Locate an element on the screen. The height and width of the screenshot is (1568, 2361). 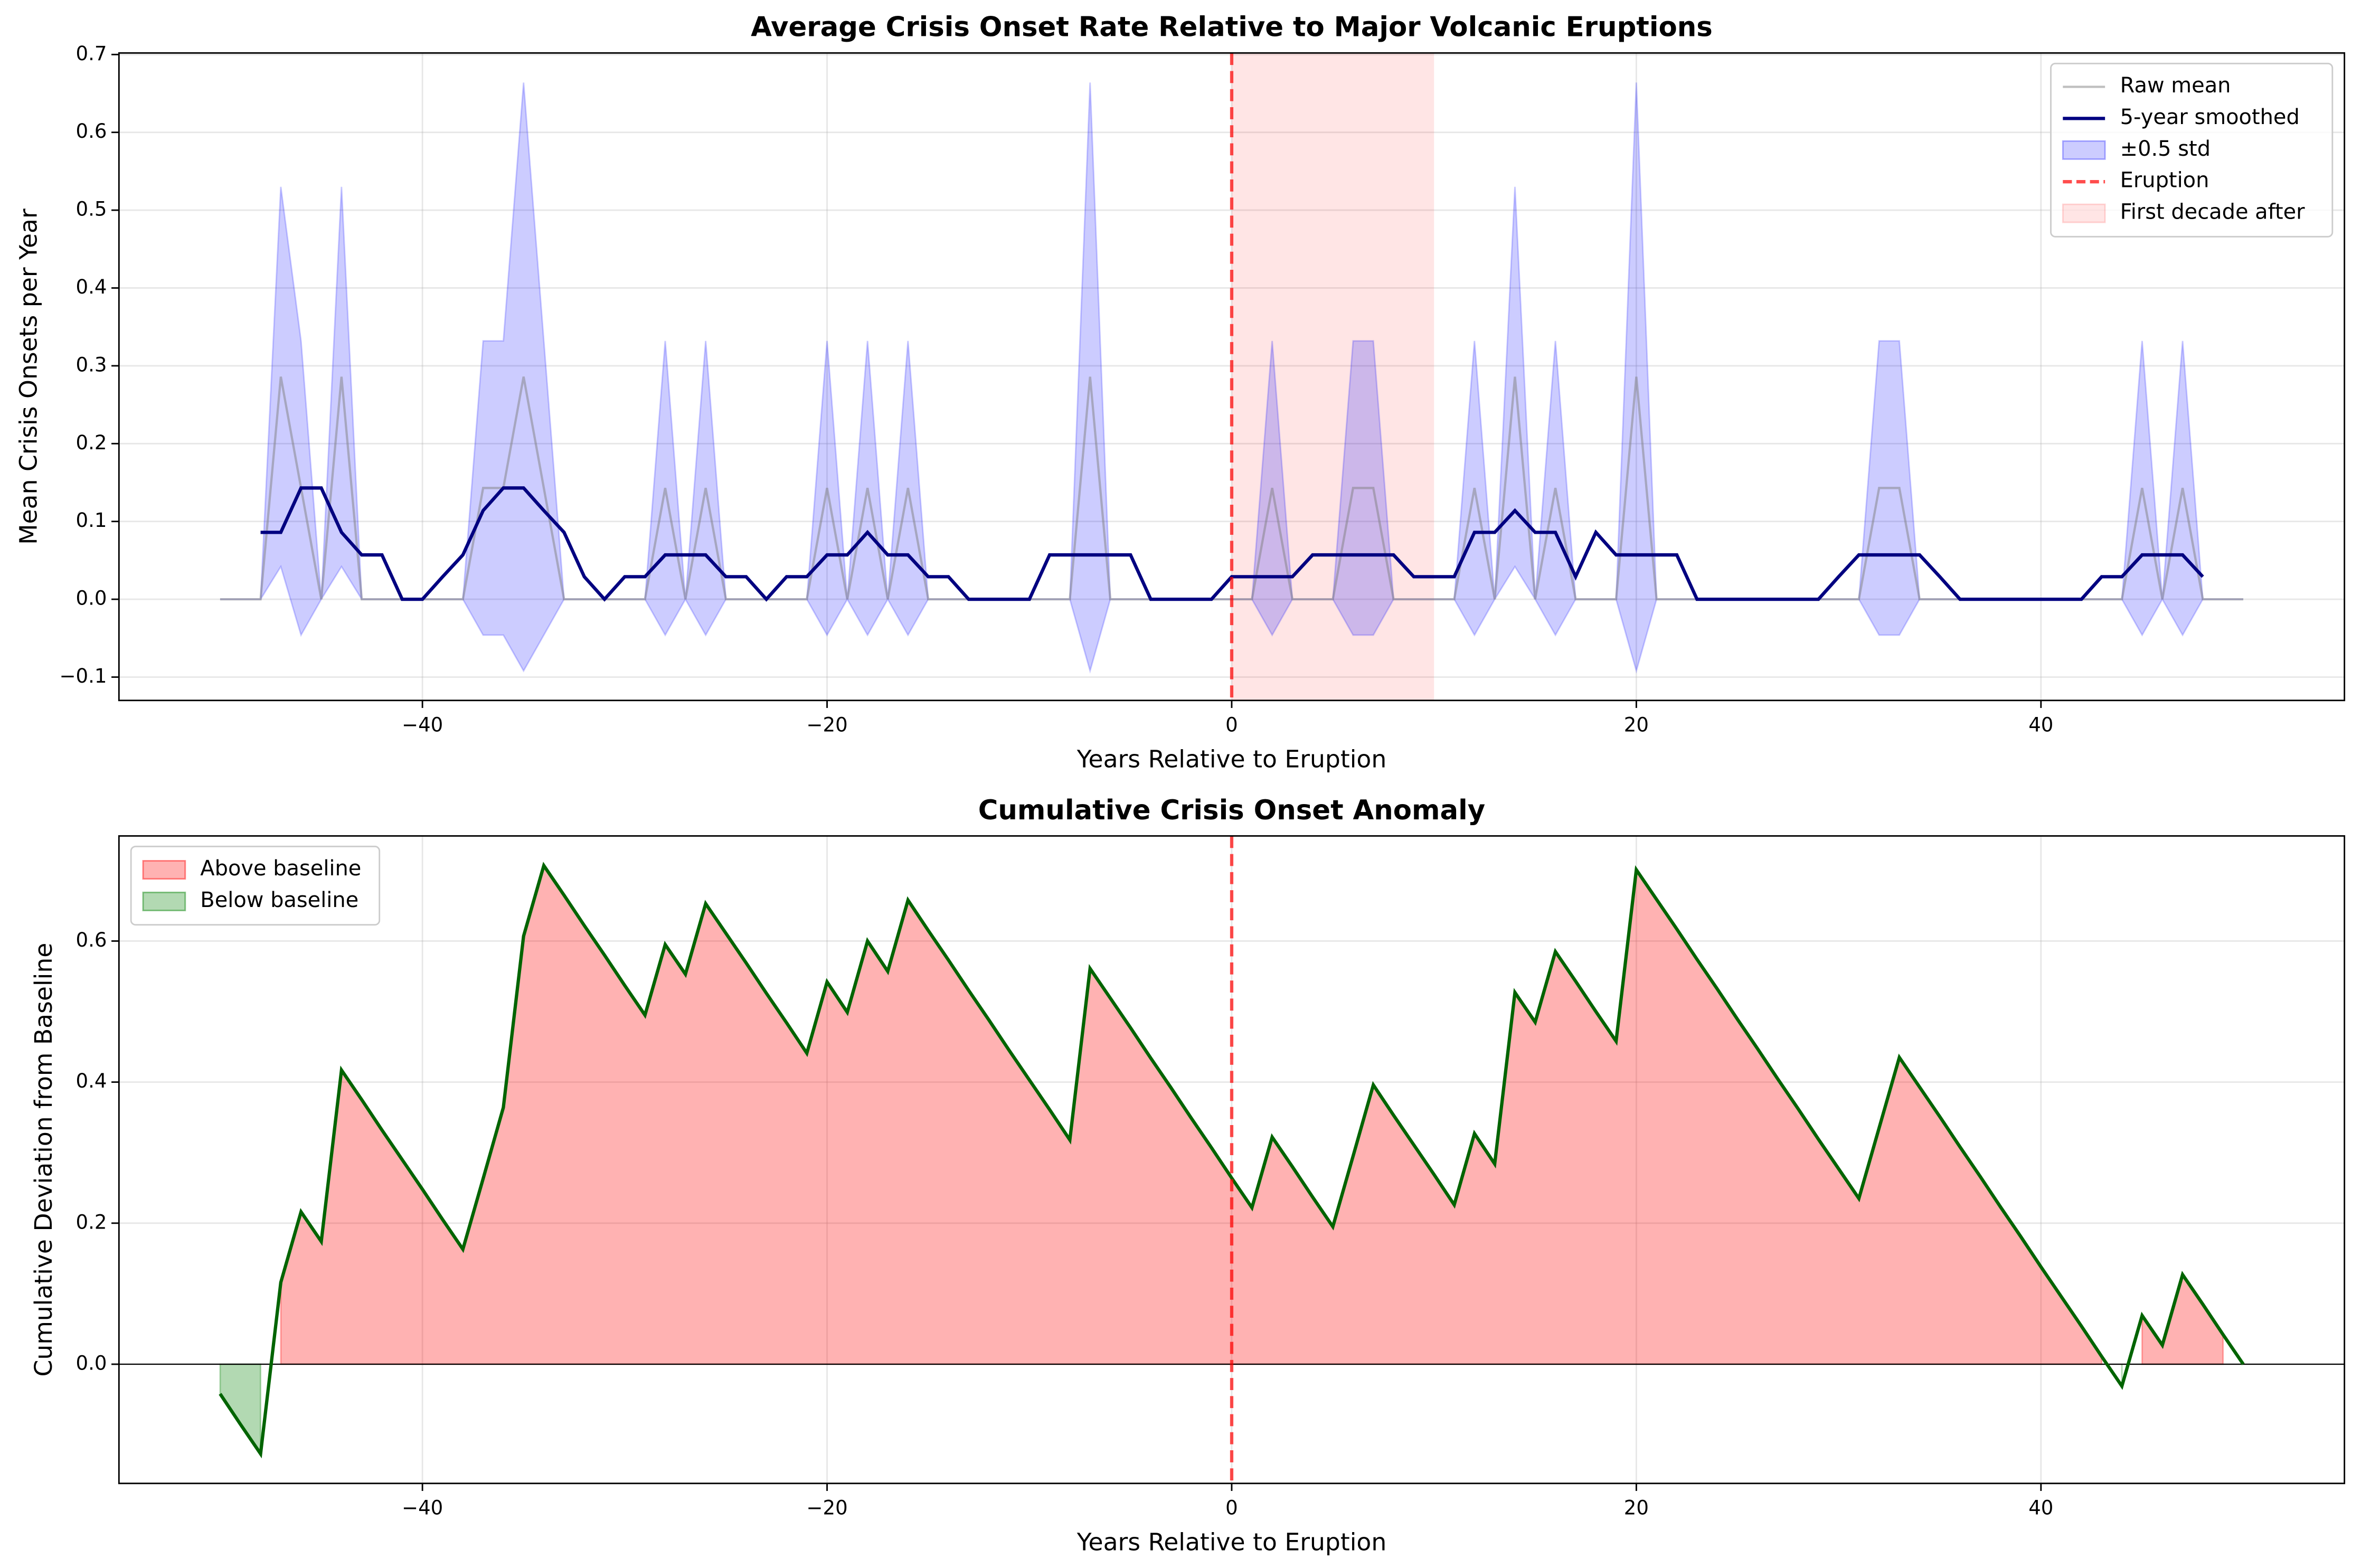
legend-label: Raw mean is located at coordinates (2175, 85).